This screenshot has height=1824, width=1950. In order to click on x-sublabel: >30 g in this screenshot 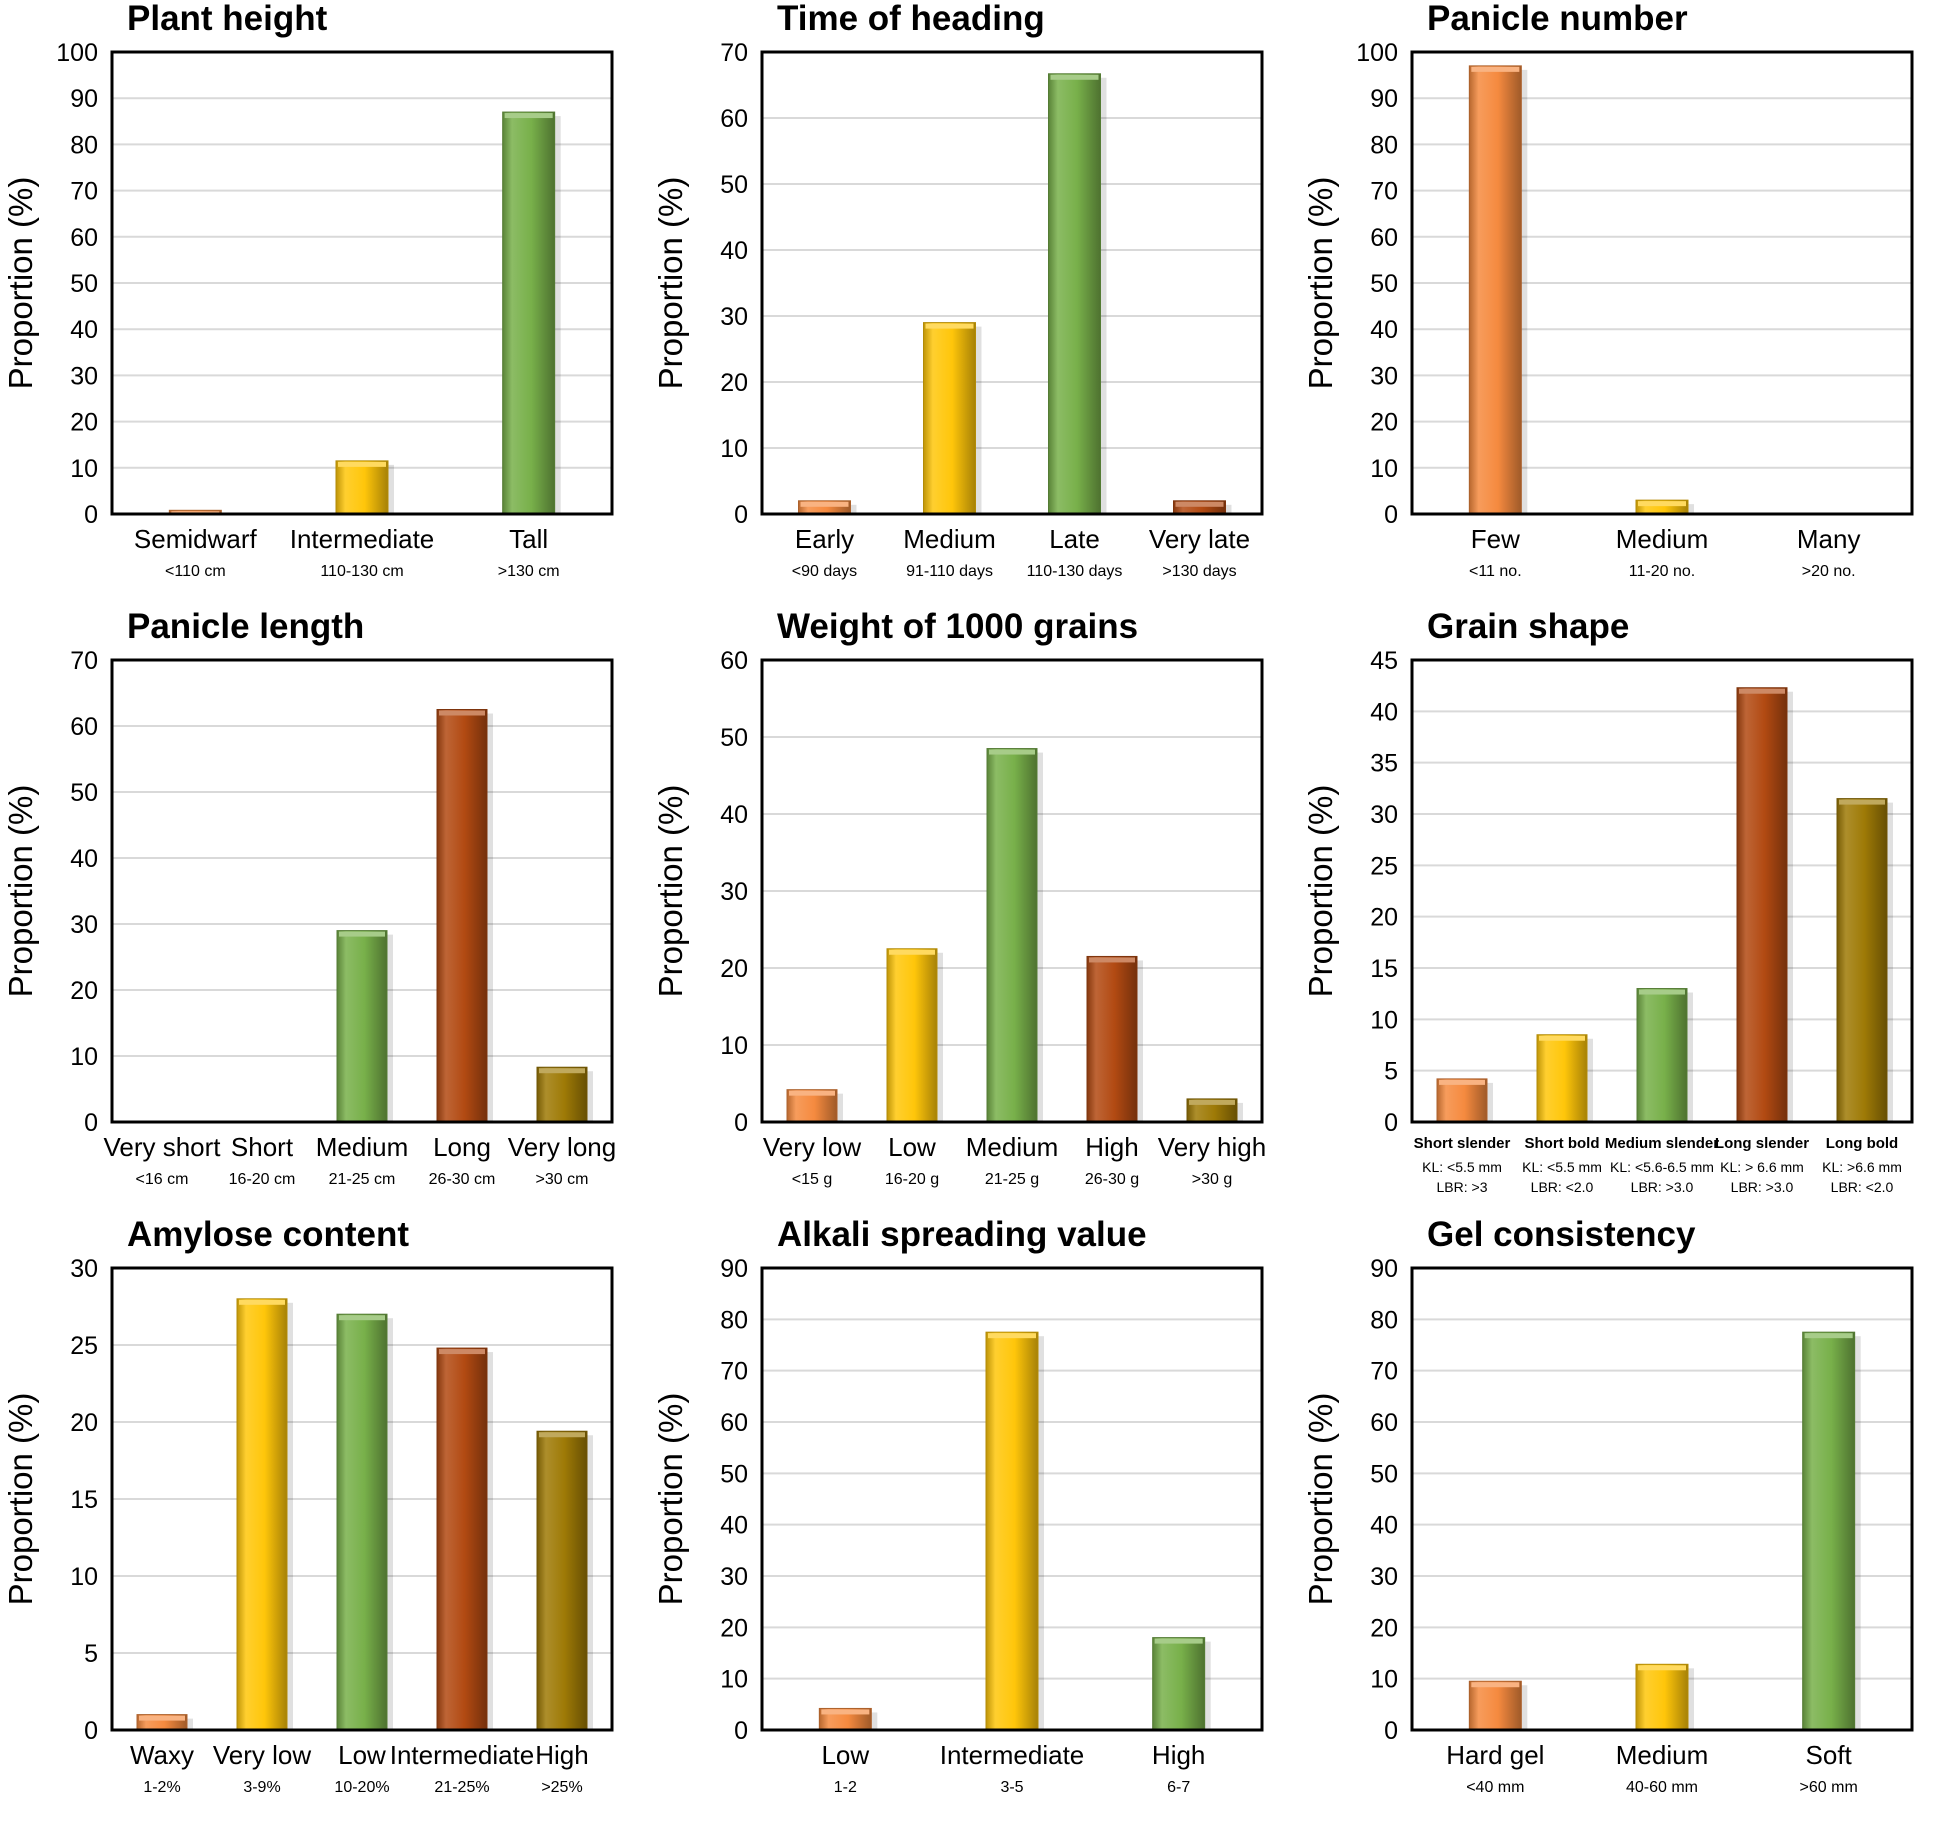, I will do `click(1212, 1179)`.